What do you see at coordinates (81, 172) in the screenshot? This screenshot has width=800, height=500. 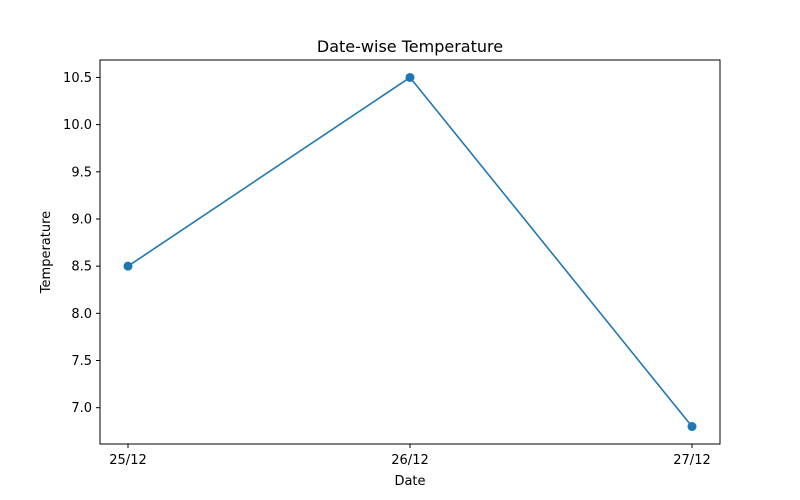 I see `y-tick-label: 9.5` at bounding box center [81, 172].